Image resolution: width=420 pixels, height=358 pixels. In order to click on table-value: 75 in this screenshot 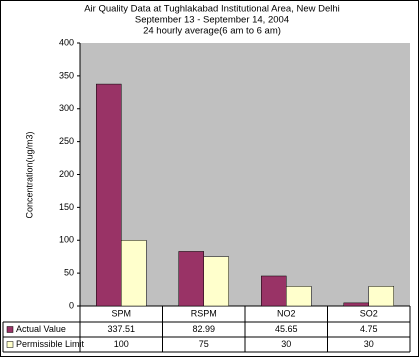, I will do `click(204, 344)`.